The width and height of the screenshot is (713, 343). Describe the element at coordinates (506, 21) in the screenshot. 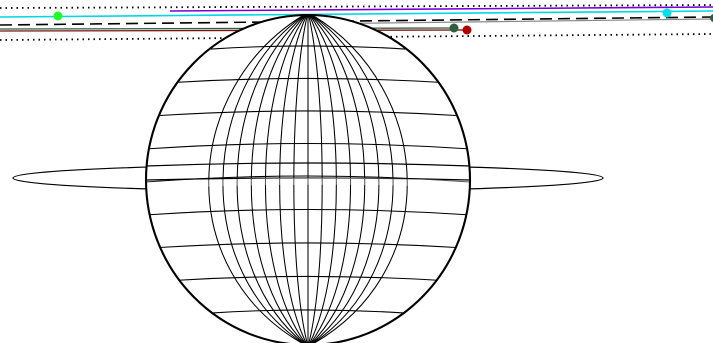

I see `gray-line` at that location.